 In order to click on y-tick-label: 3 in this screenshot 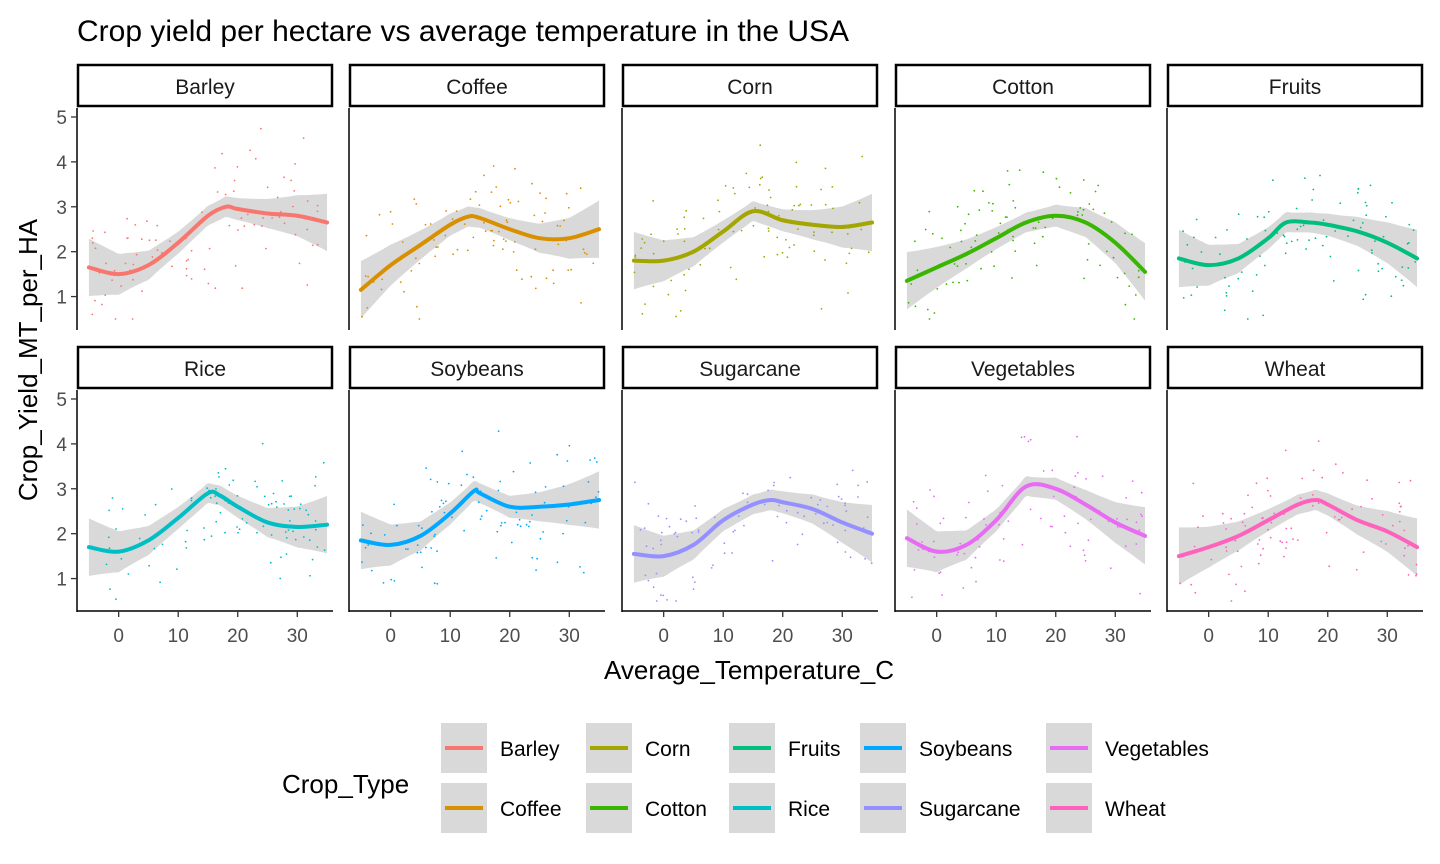, I will do `click(61, 490)`.